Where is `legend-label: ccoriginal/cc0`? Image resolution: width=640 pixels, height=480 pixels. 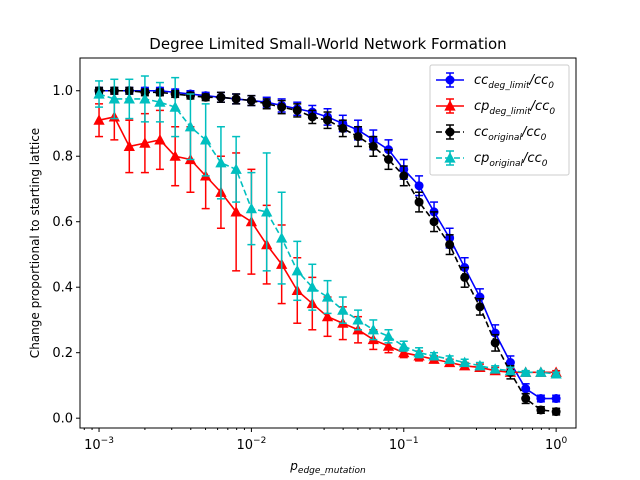
legend-label: ccoriginal/cc0 is located at coordinates (510, 134).